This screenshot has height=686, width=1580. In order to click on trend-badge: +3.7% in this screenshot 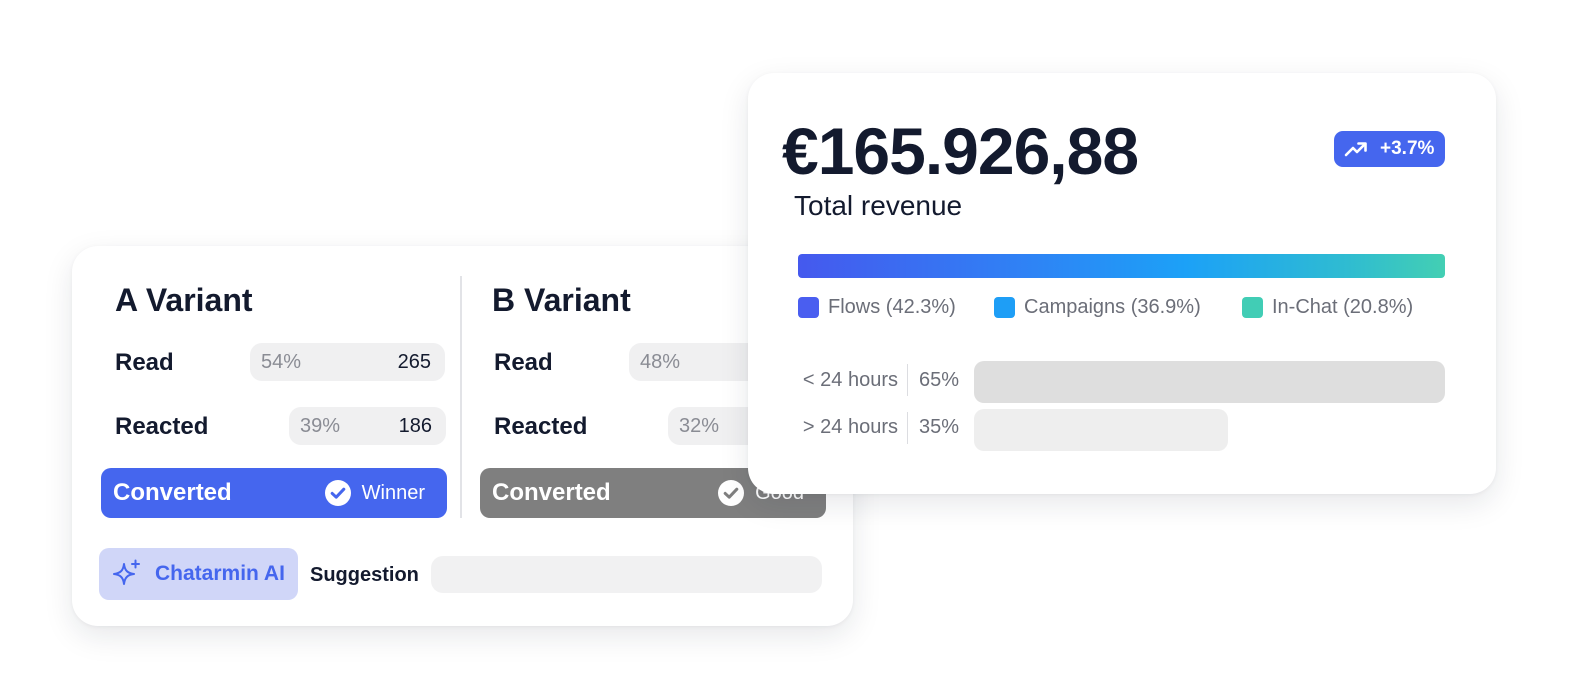, I will do `click(1389, 149)`.